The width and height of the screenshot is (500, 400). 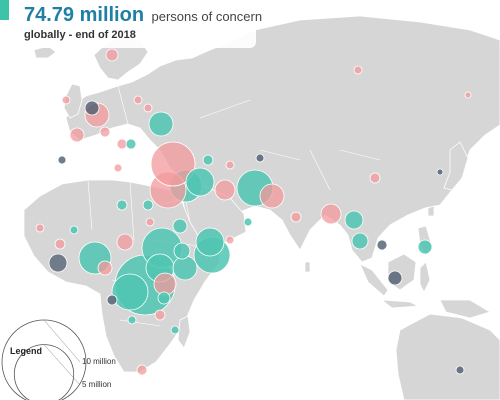 I want to click on headline-unit: persons of concern, so click(x=207, y=16).